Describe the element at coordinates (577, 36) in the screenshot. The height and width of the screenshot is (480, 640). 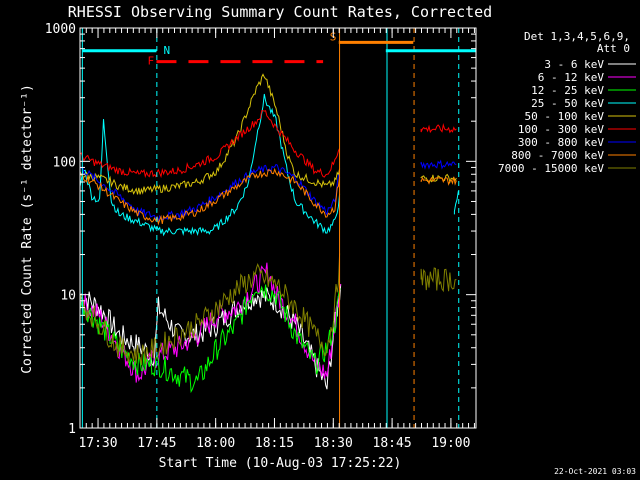
I see `legend-header-line-1: Det 1,3,4,5,6,9,` at that location.